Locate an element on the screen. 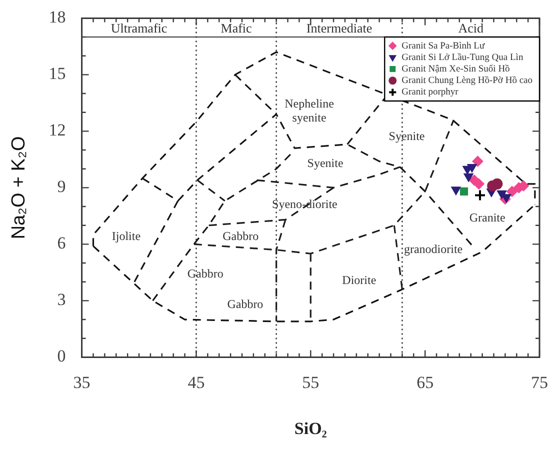  legend-label: Granit porphyr is located at coordinates (431, 93).